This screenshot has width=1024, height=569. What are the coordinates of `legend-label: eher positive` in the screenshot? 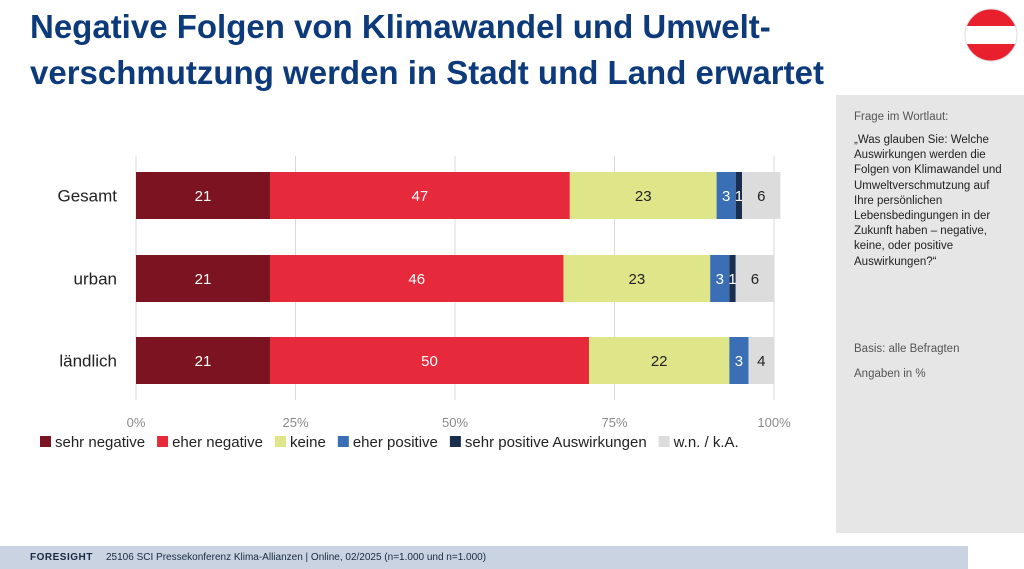 It's located at (395, 442).